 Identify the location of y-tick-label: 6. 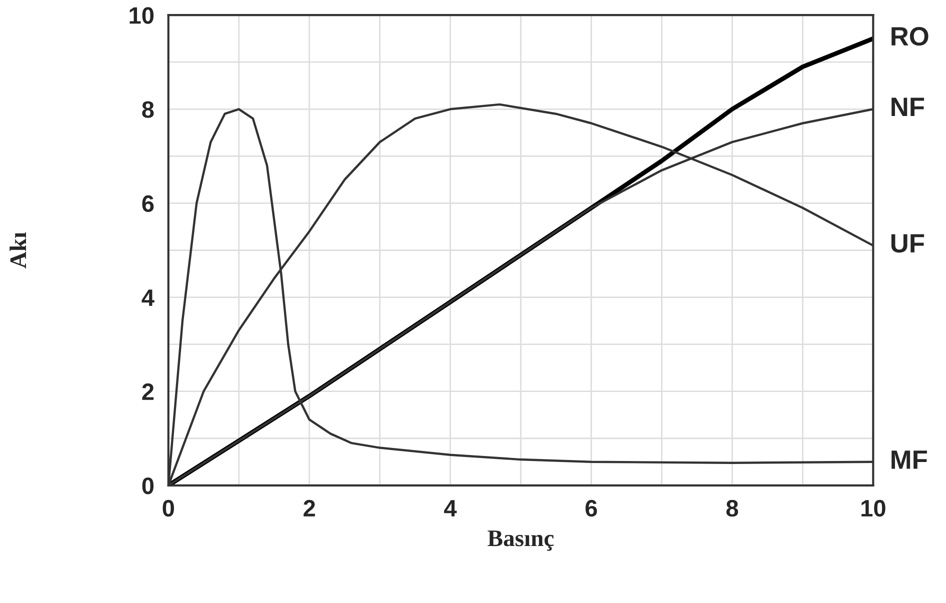
(148, 203).